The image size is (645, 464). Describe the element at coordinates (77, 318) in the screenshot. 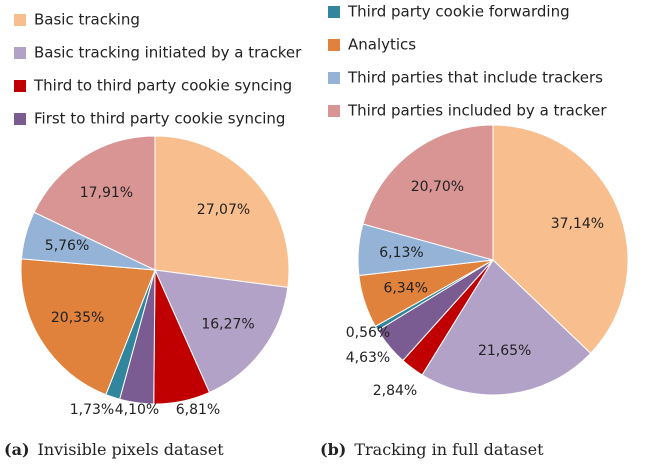

I see `value-label: 20,35%` at that location.